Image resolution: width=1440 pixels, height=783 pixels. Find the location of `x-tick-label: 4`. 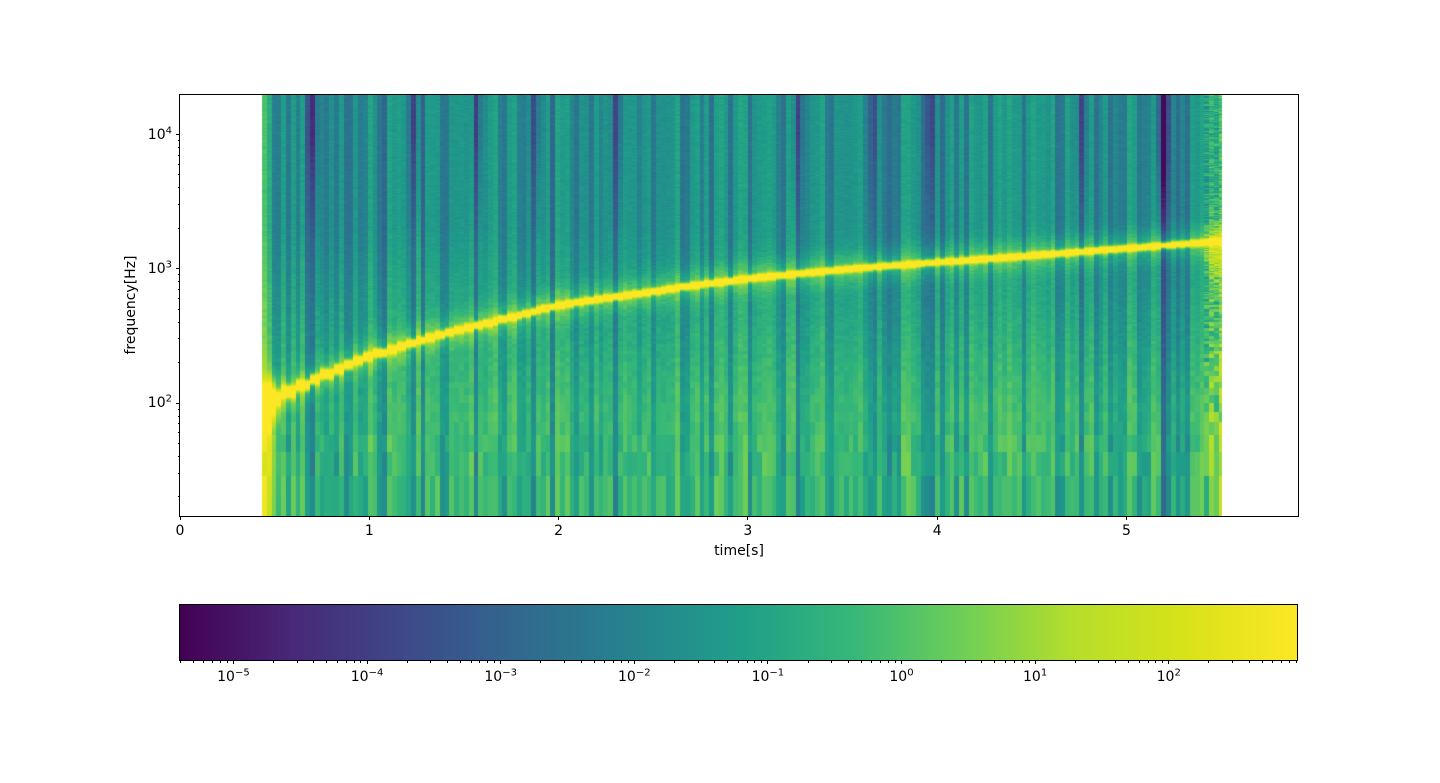

x-tick-label: 4 is located at coordinates (937, 531).